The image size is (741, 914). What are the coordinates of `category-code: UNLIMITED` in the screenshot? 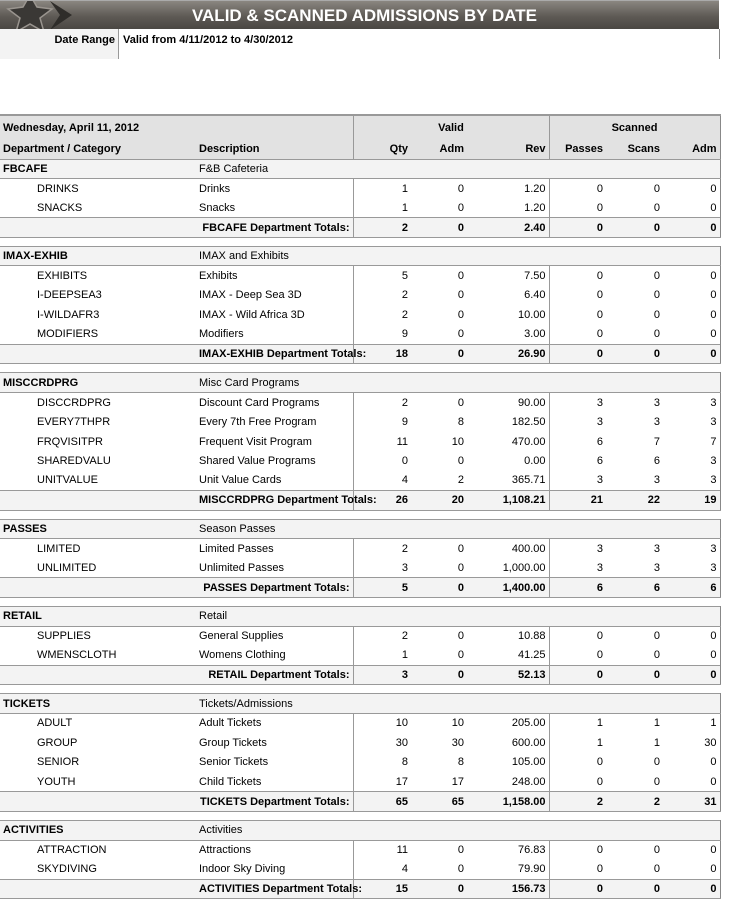 It's located at (67, 567).